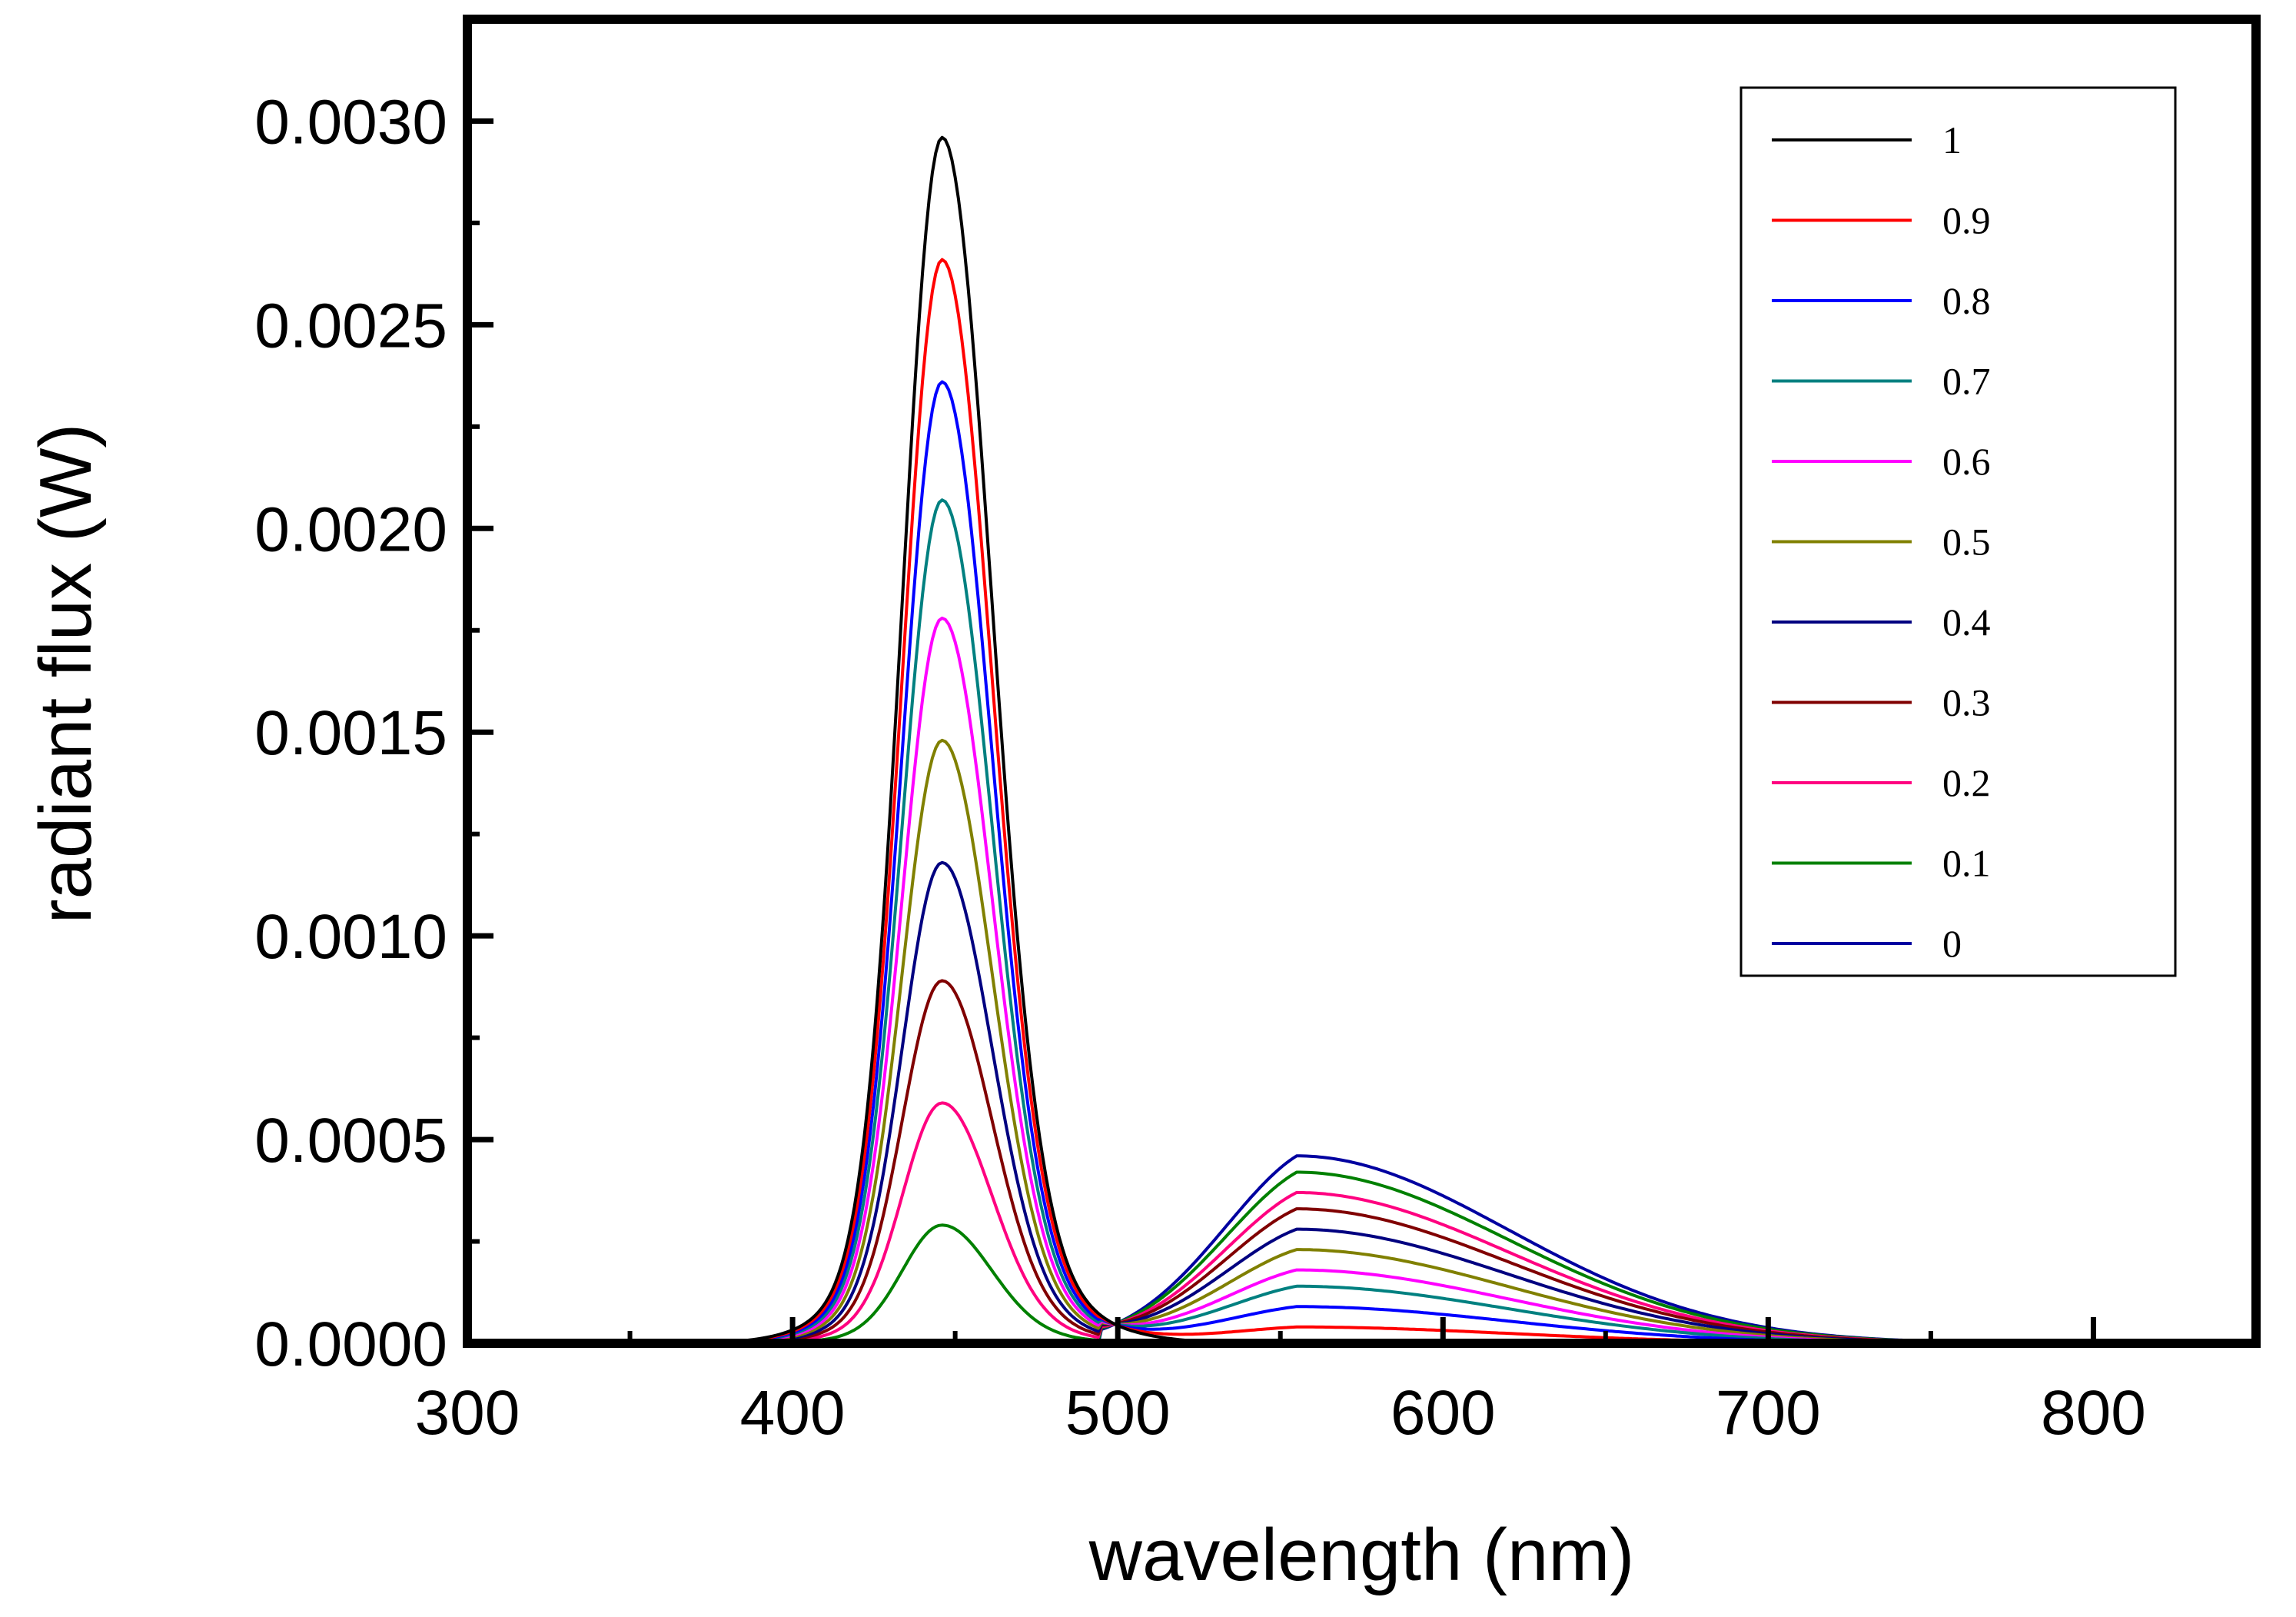  I want to click on y-tick-label: 0.0025, so click(350, 326).